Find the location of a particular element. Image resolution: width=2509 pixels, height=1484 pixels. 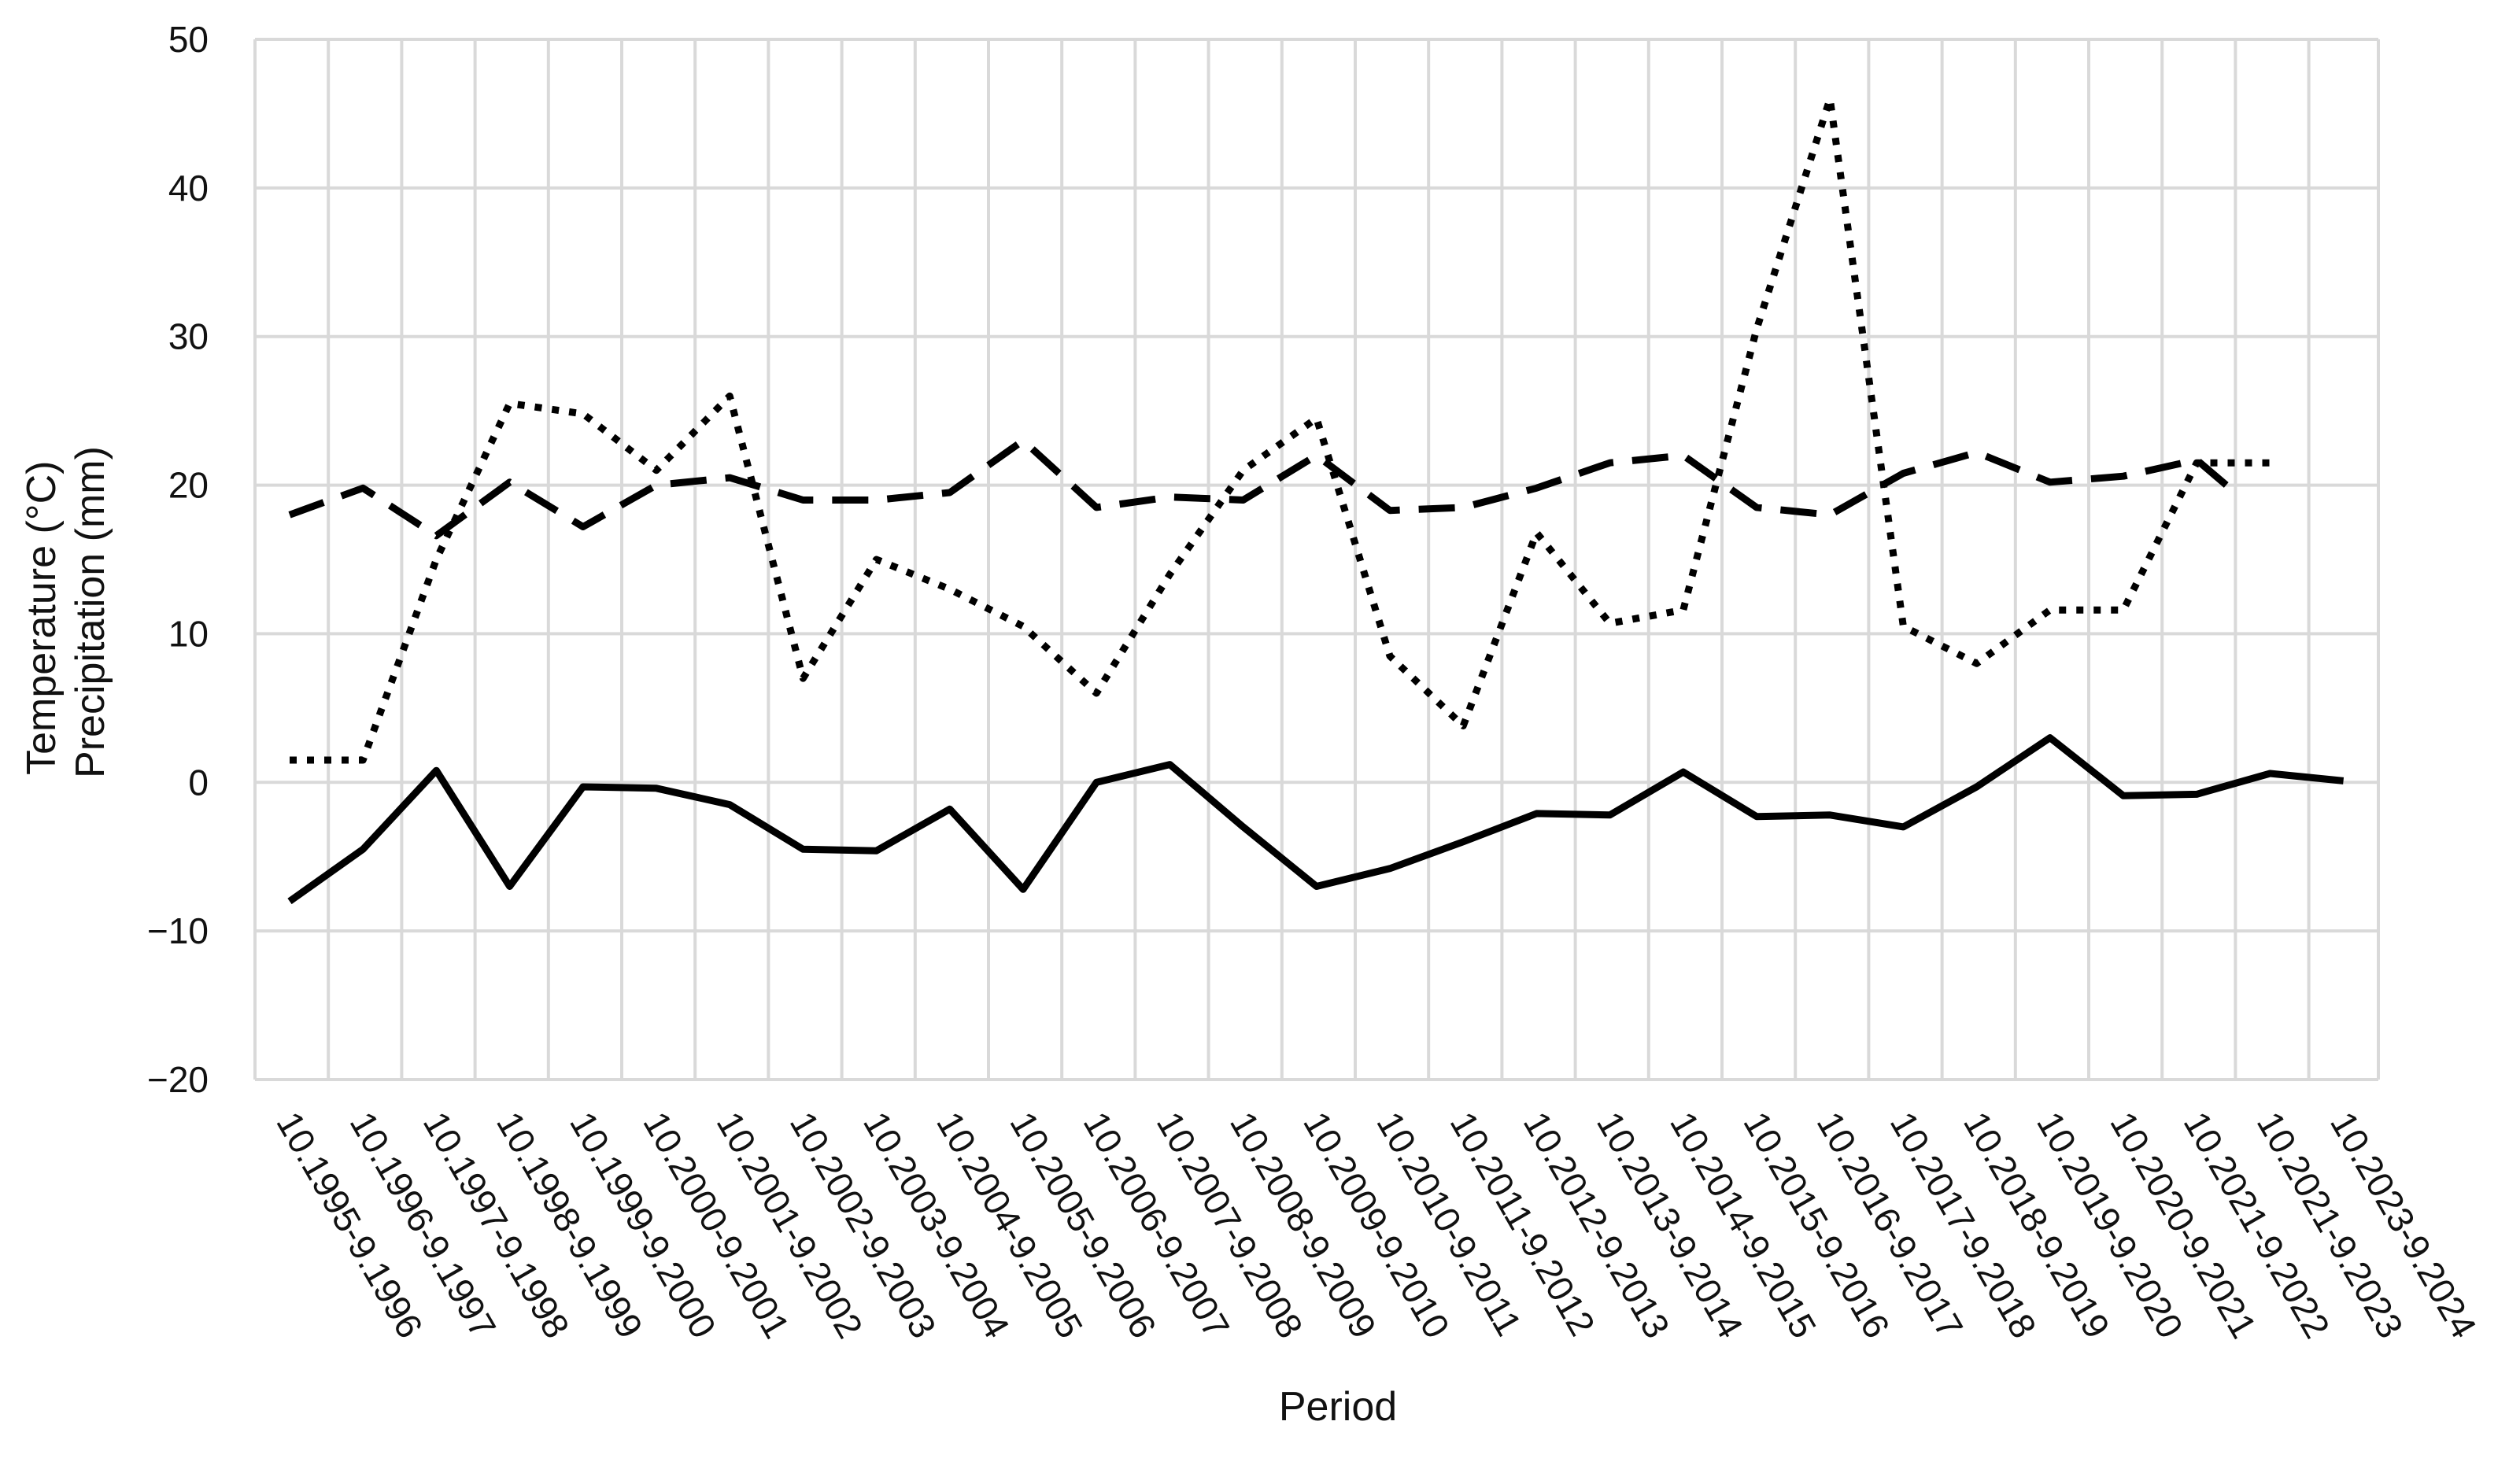

y-tick-label: −10 is located at coordinates (178, 930).